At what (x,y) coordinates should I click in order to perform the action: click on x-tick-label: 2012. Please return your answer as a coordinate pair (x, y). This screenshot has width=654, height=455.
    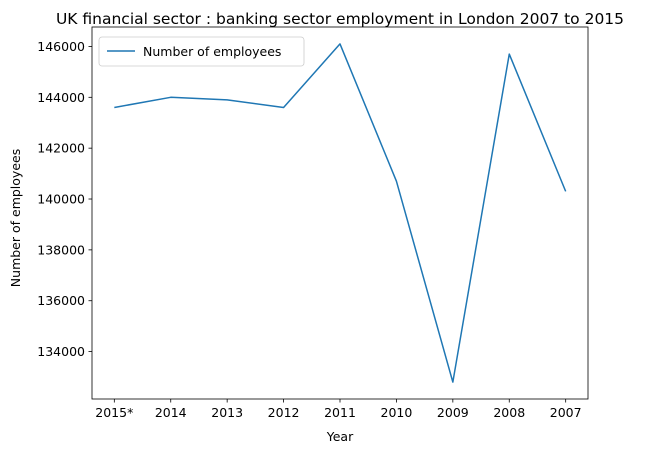
    Looking at the image, I should click on (284, 412).